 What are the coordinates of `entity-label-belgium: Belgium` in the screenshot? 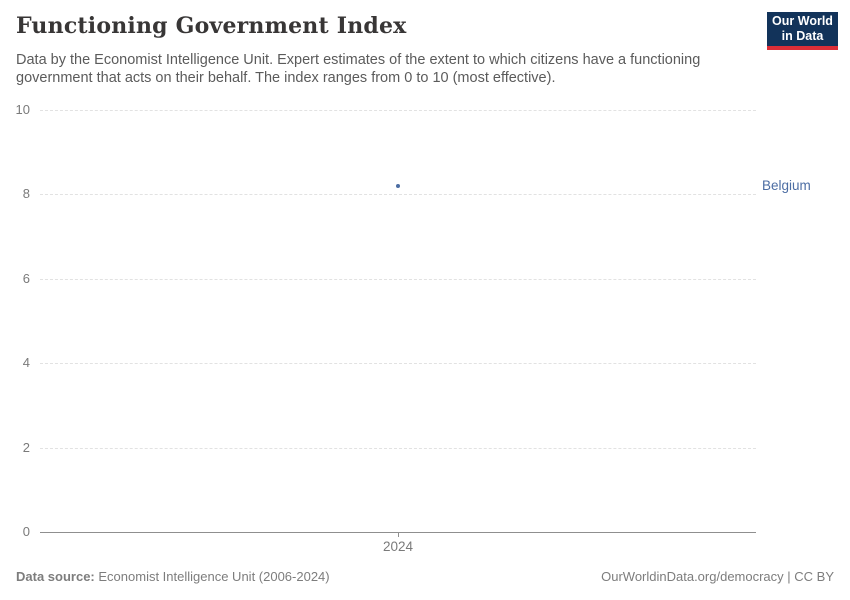 It's located at (786, 186).